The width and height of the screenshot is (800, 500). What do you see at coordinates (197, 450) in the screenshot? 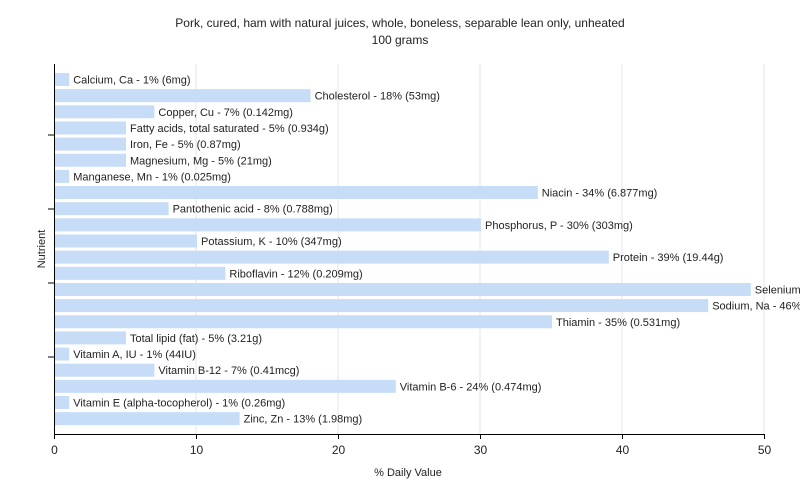
I see `x-tick-label: 10` at bounding box center [197, 450].